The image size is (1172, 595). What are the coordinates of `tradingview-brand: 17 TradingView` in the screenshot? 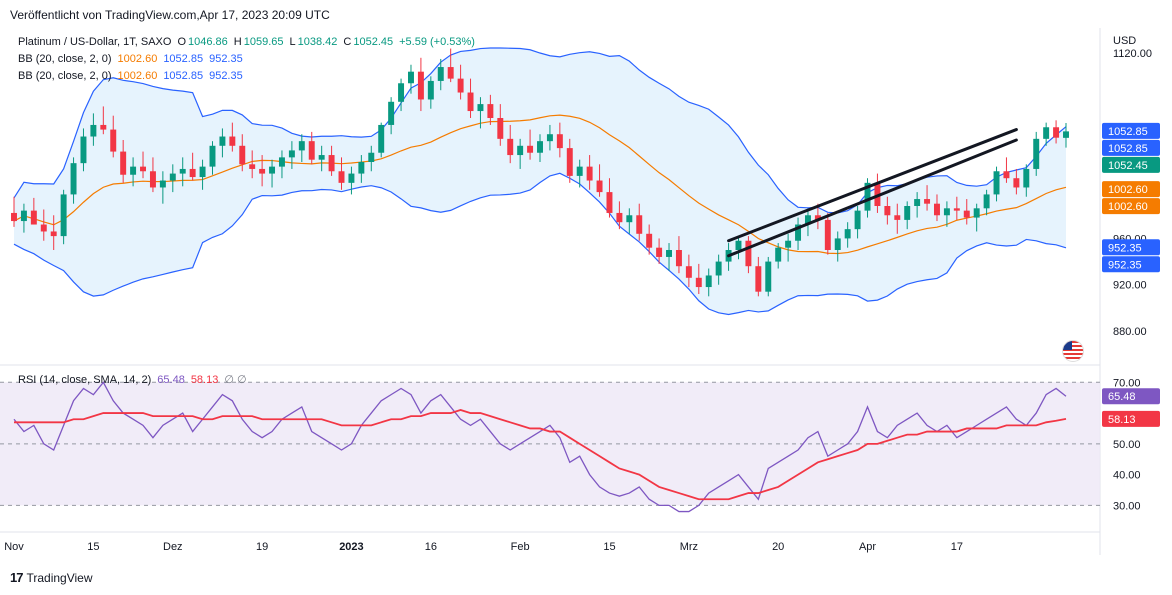 It's located at (51, 577).